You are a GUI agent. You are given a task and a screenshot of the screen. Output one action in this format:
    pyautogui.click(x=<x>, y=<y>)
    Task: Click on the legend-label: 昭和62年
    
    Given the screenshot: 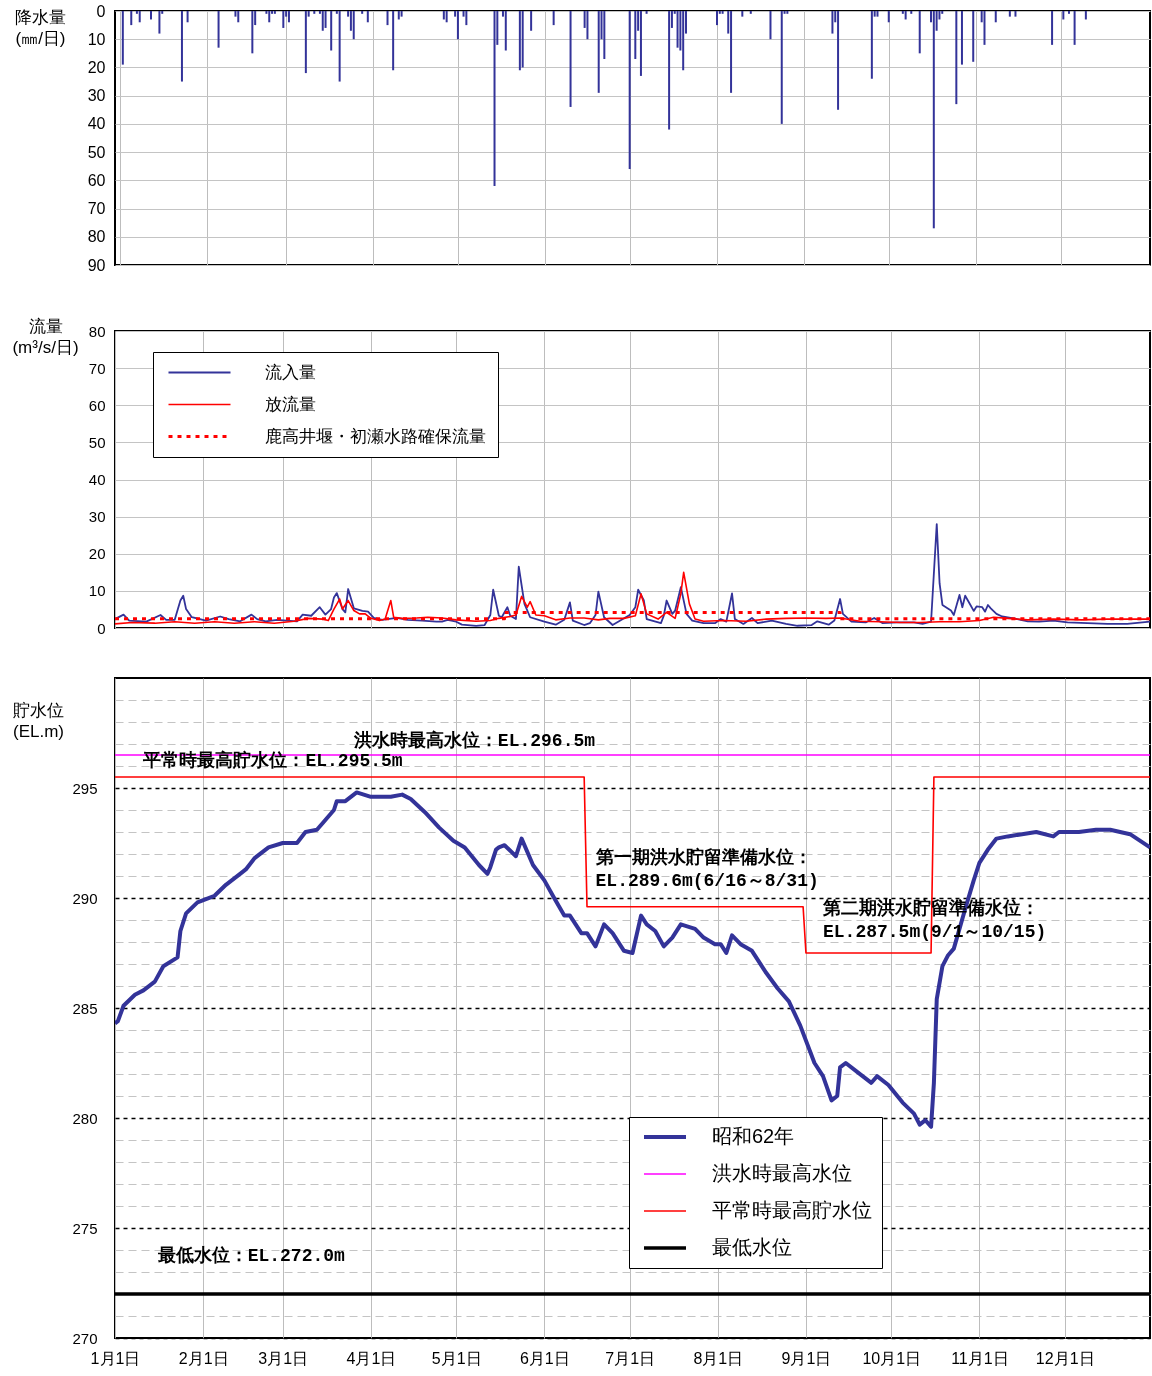 What is the action you would take?
    pyautogui.click(x=753, y=1136)
    